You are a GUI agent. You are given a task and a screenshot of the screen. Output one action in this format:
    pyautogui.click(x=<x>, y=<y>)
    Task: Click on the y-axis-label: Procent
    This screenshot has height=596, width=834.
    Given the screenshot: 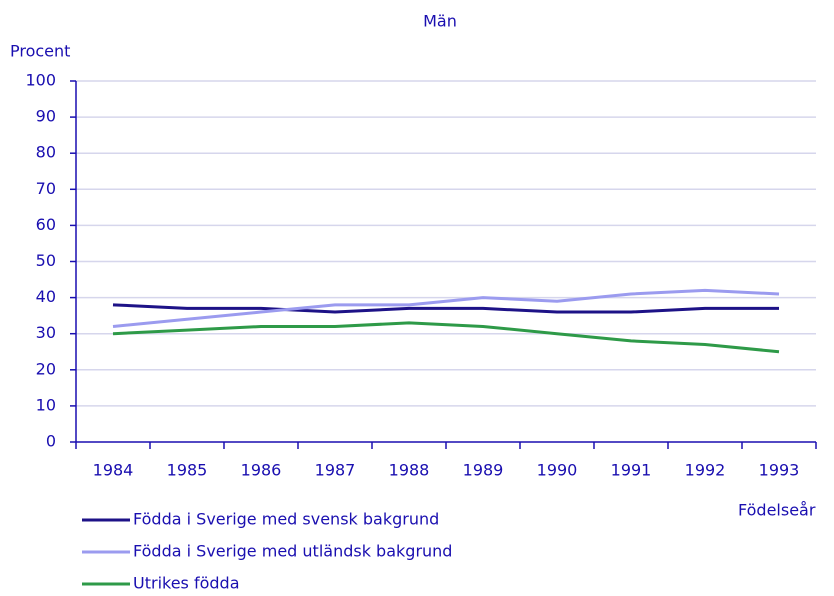 What is the action you would take?
    pyautogui.click(x=40, y=51)
    